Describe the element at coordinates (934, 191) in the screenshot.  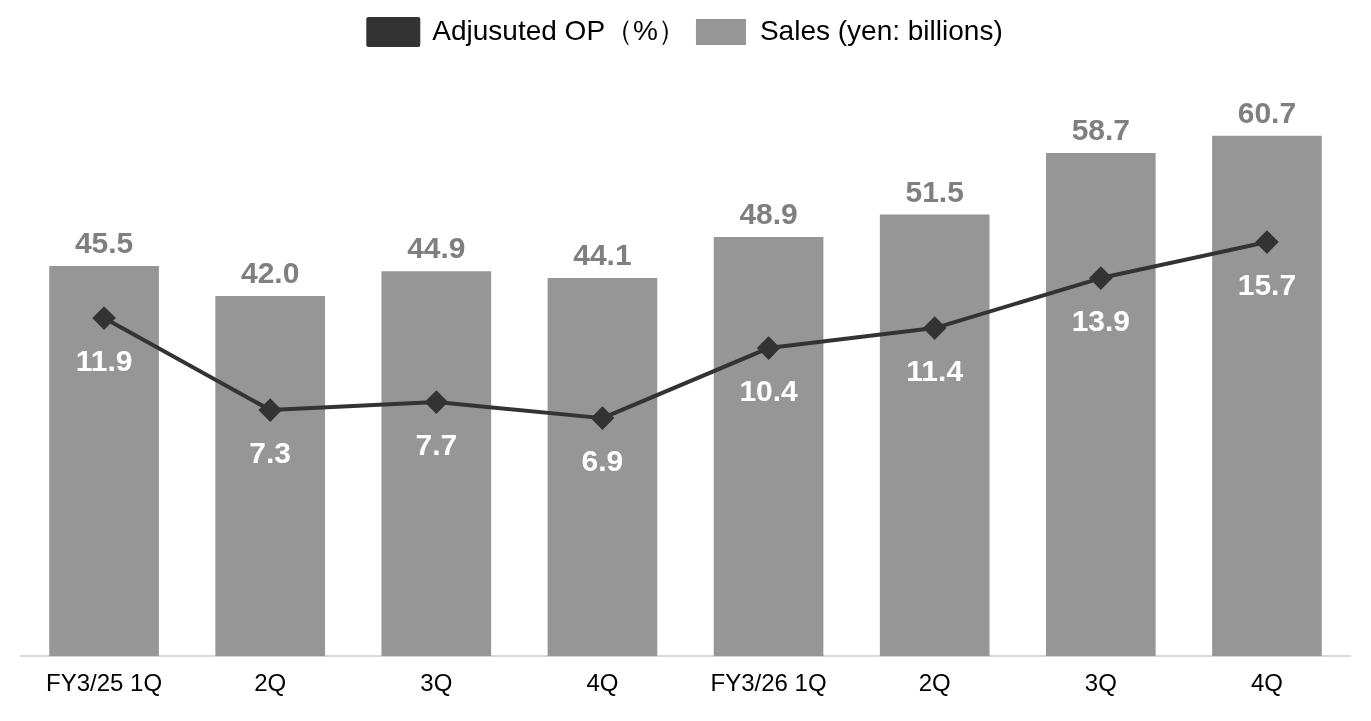
I see `data-label: 51.5` at that location.